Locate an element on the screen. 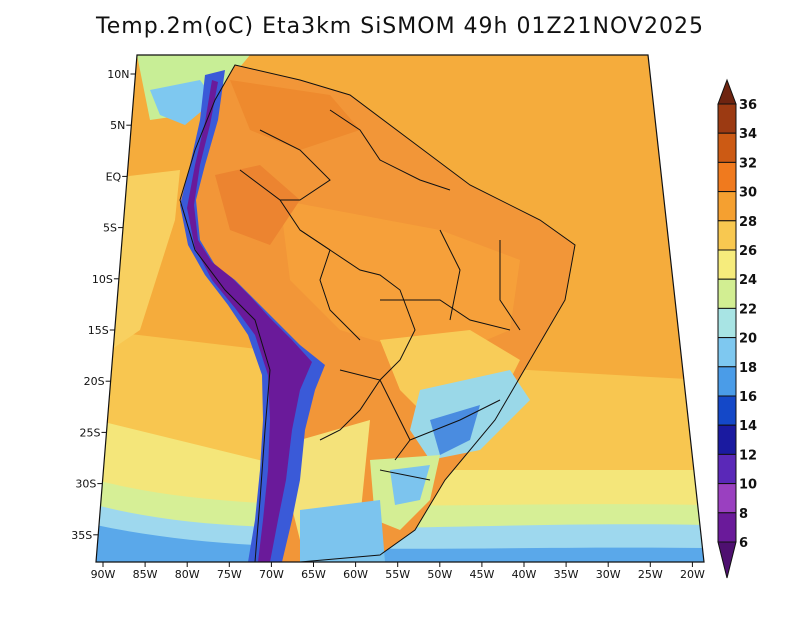 Image resolution: width=800 pixels, height=618 pixels. lon-tick-label: 70W is located at coordinates (271, 574).